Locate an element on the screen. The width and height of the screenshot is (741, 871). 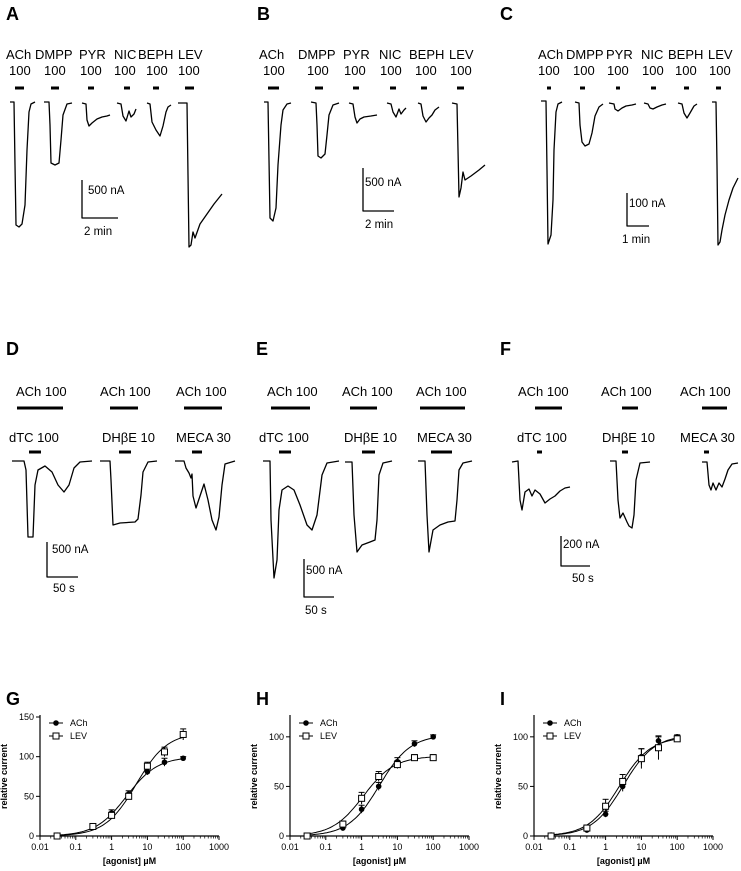
drug-label: BEPH is located at coordinates (155, 54).